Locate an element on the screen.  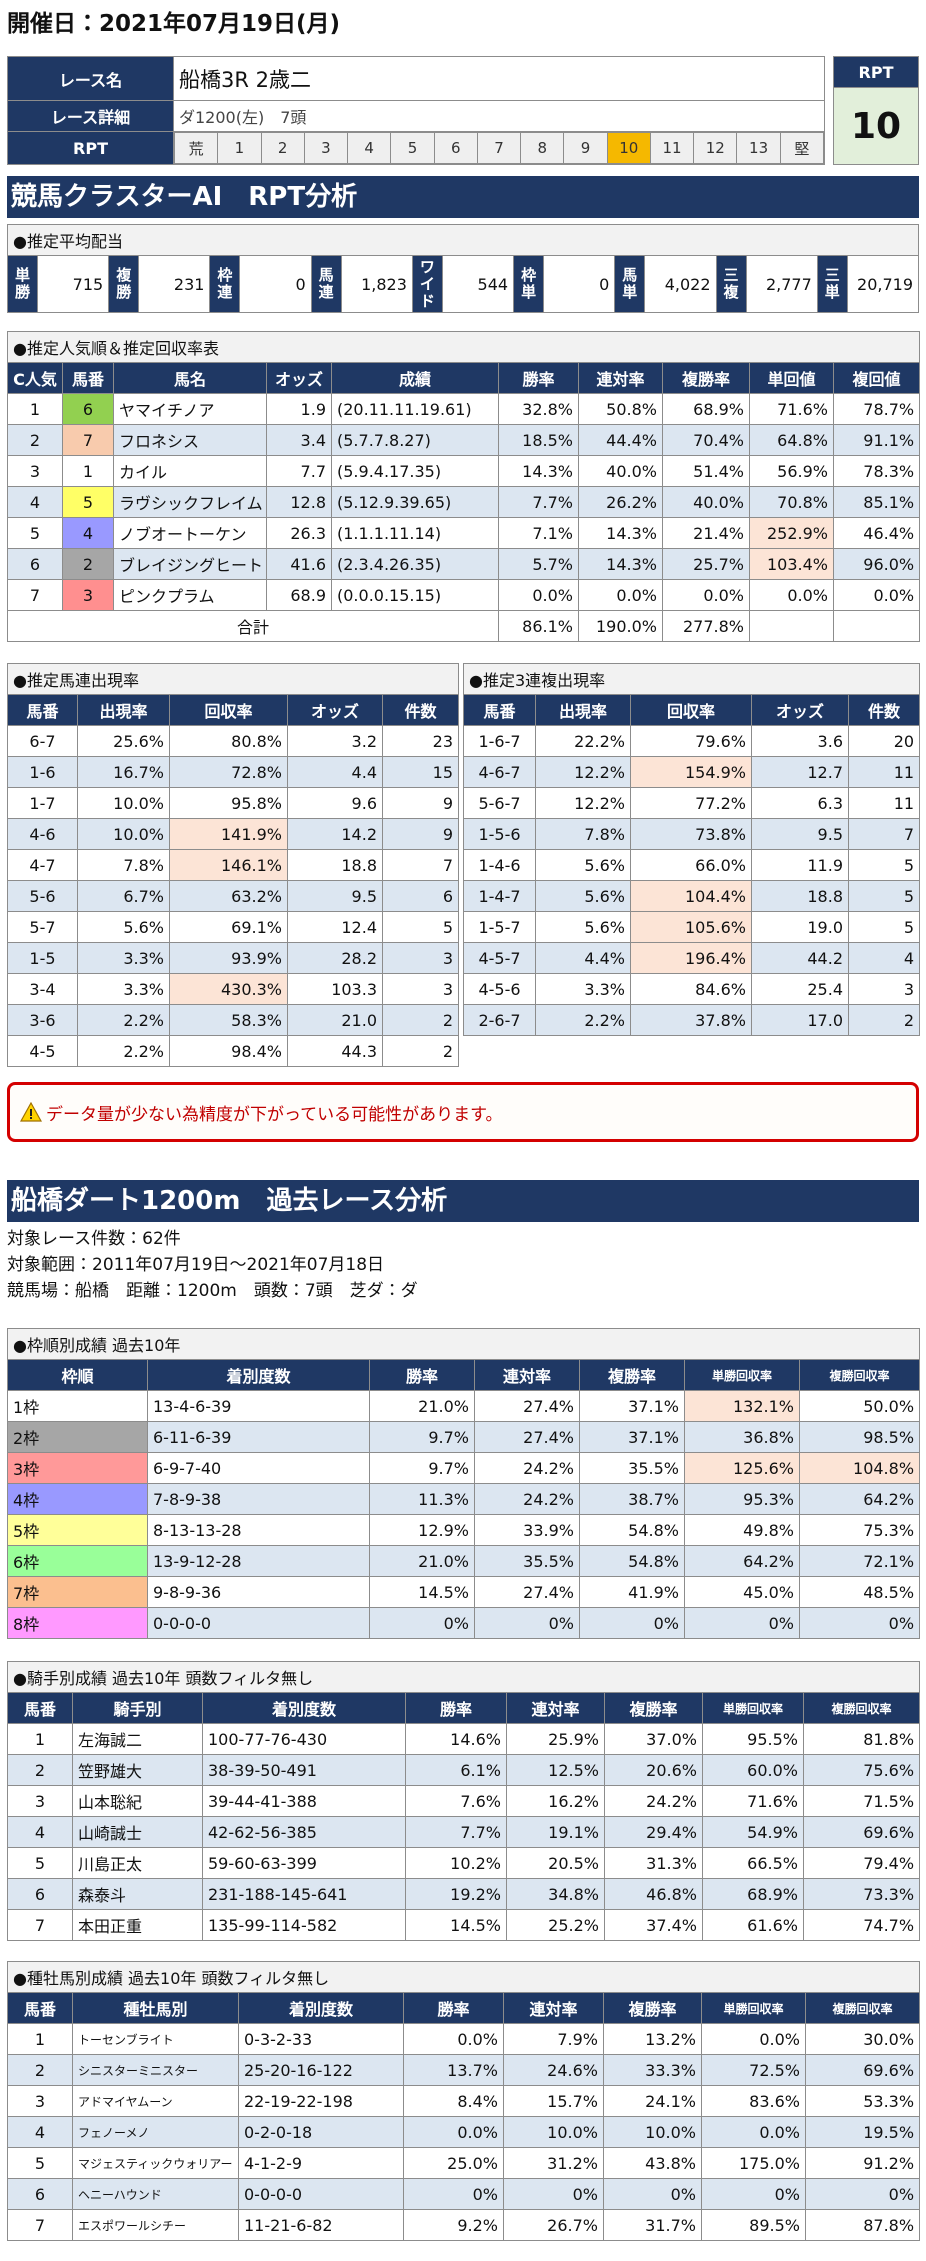
cell: 103.3 is located at coordinates (335, 989).